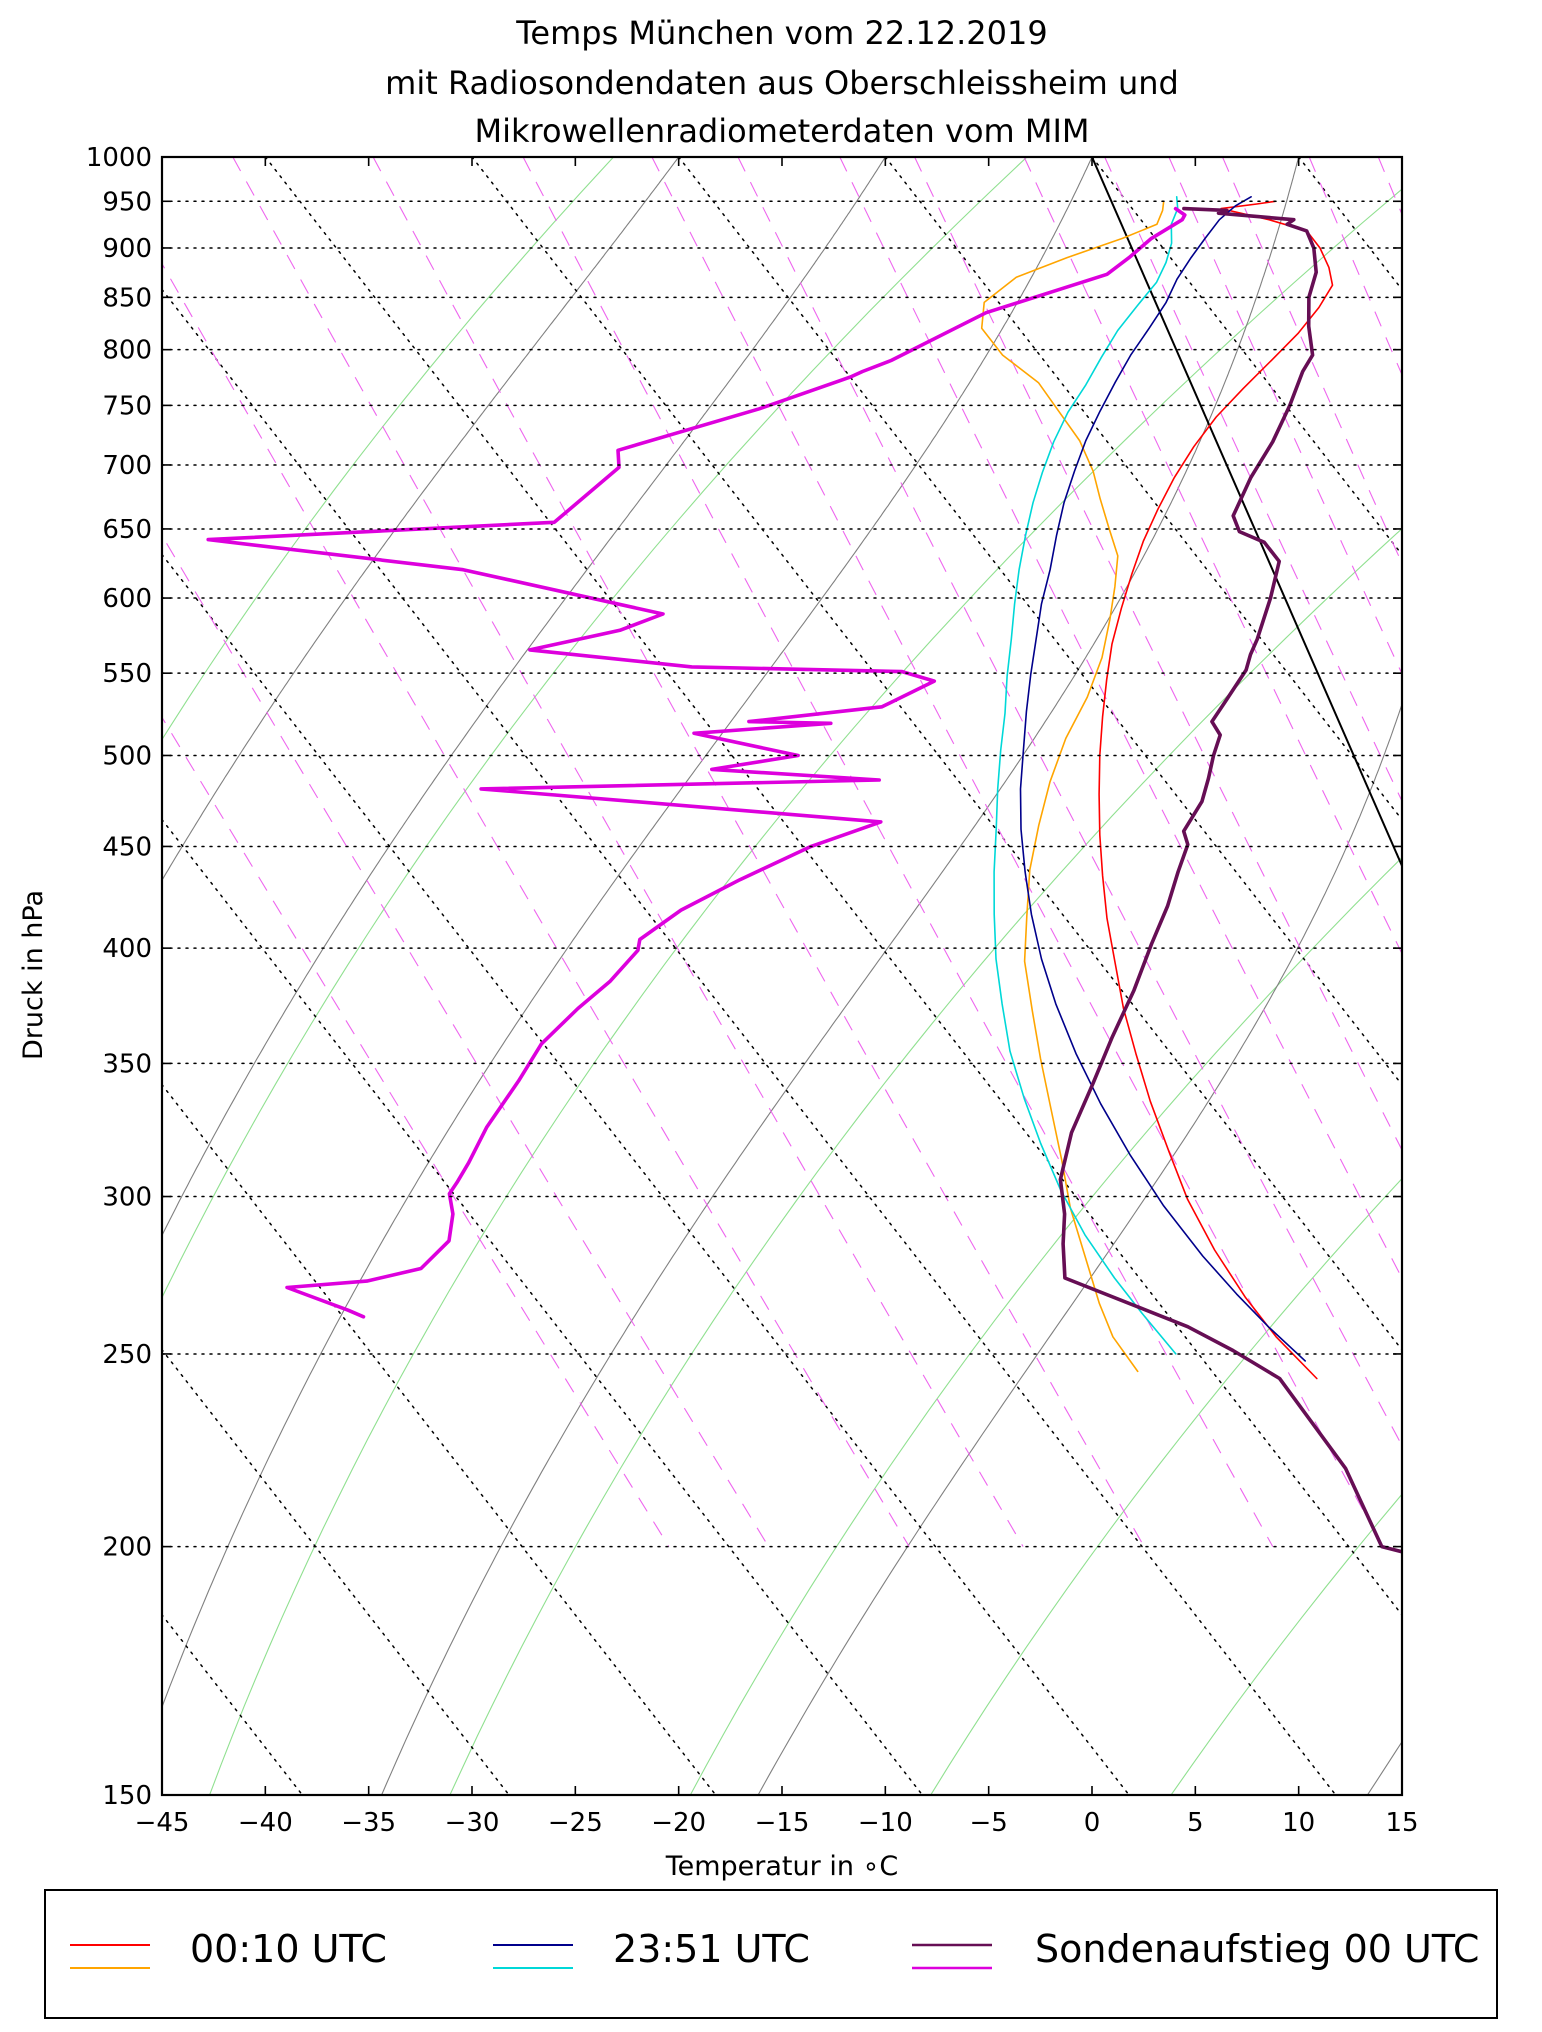 This screenshot has height=2032, width=1542. I want to click on legend-label-sounding: Sondenaufstieg 00 UTC, so click(1257, 1949).